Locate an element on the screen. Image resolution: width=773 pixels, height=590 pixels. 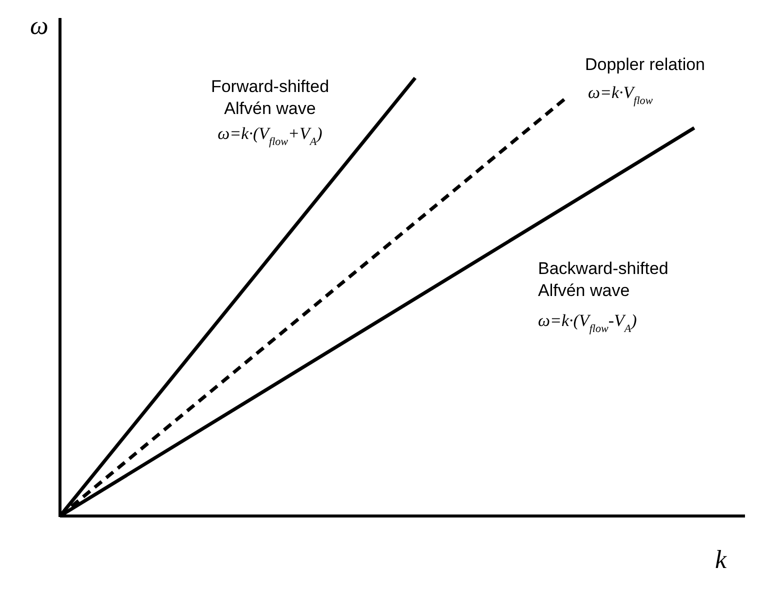
annotation: ω=k·(V$_{flow}$-V$_{A}$) is located at coordinates (588, 323).